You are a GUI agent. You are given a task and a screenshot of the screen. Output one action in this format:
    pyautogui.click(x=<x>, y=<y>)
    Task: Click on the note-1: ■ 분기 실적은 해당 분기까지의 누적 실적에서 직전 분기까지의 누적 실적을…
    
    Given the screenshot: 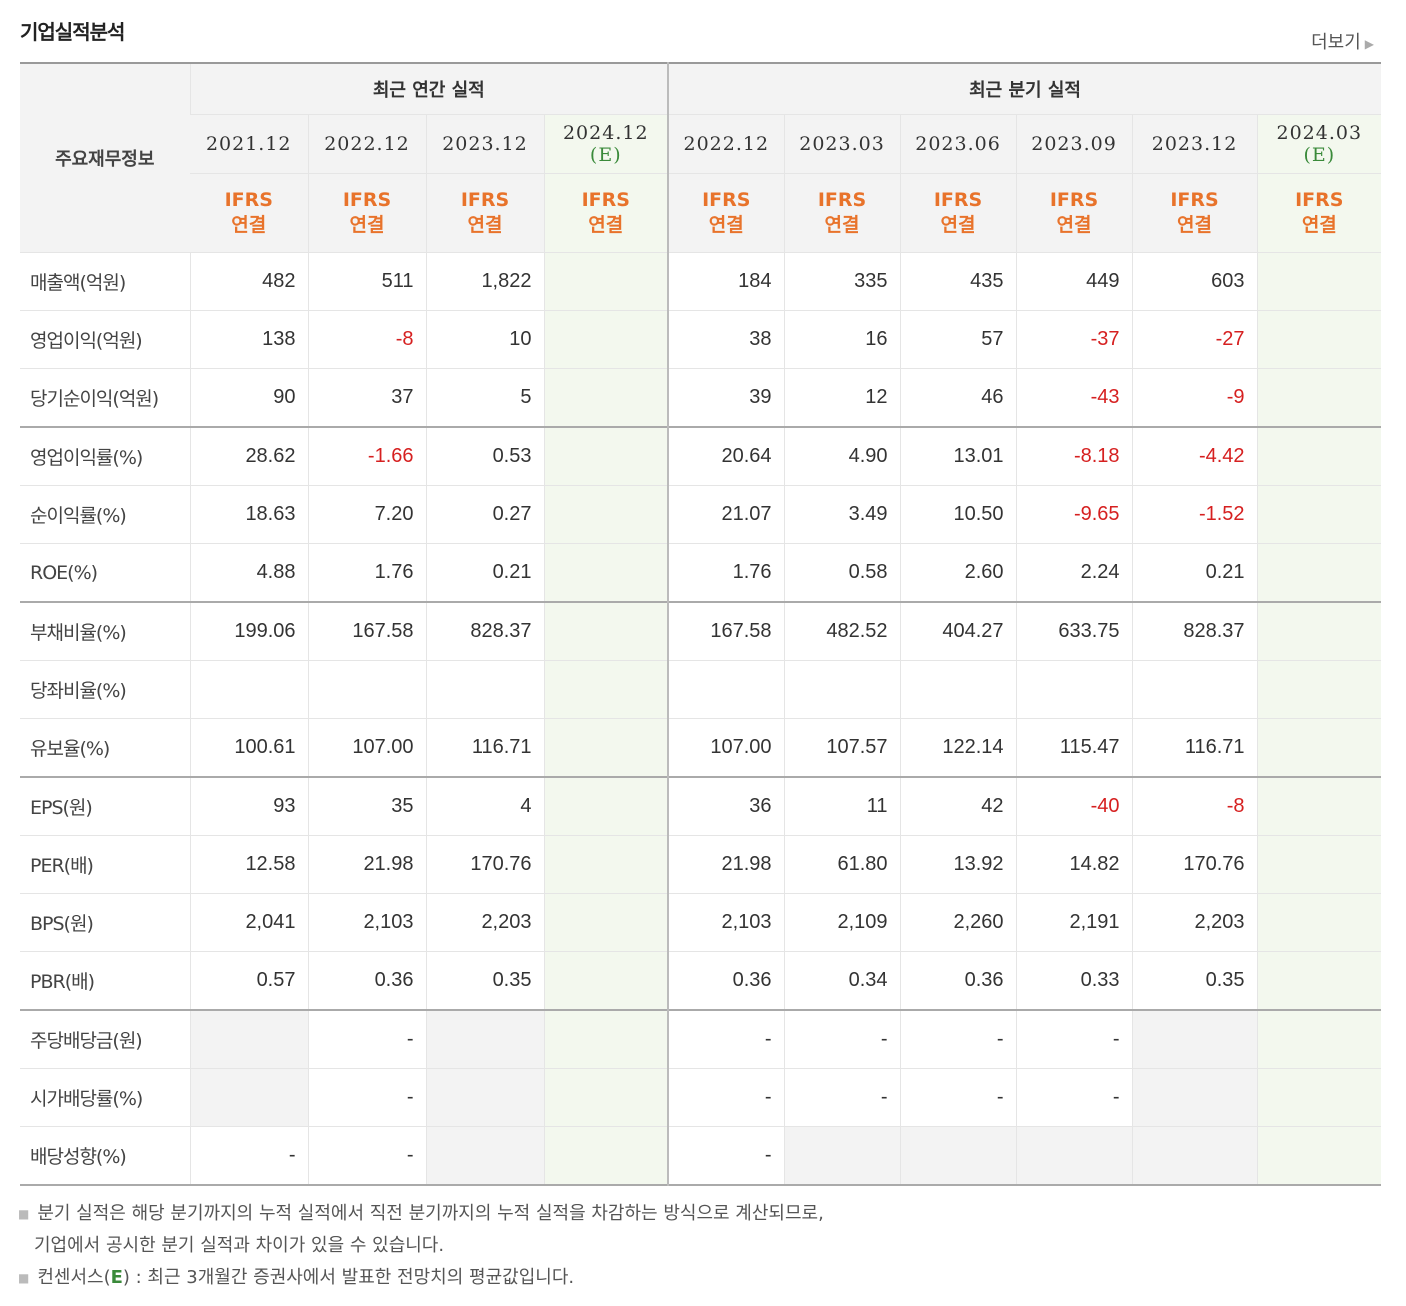 What is the action you would take?
    pyautogui.click(x=421, y=1213)
    